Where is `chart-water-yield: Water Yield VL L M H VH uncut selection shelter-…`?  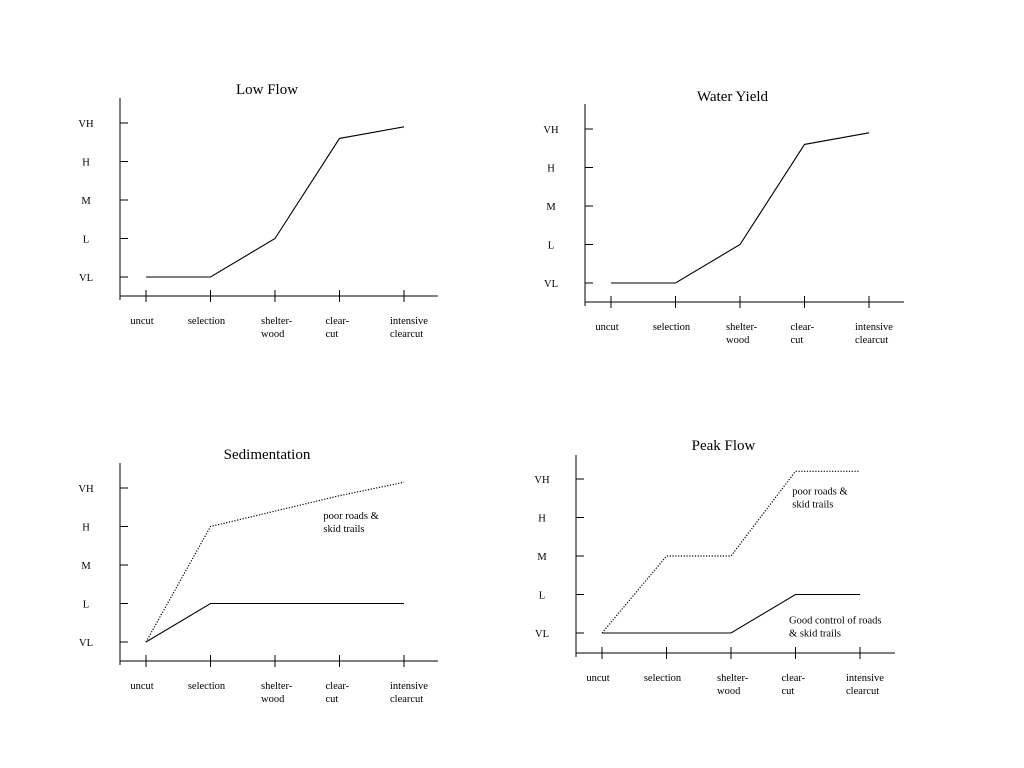 chart-water-yield: Water Yield VL L M H VH uncut selection shelter-… is located at coordinates (723, 217).